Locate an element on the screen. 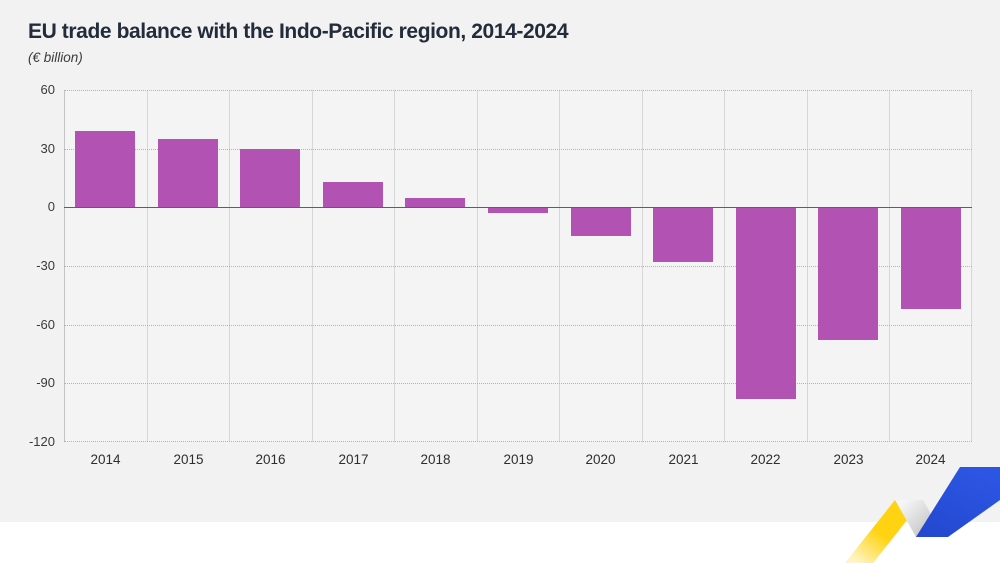  zigzag-ribbon-graphic is located at coordinates (922, 515).